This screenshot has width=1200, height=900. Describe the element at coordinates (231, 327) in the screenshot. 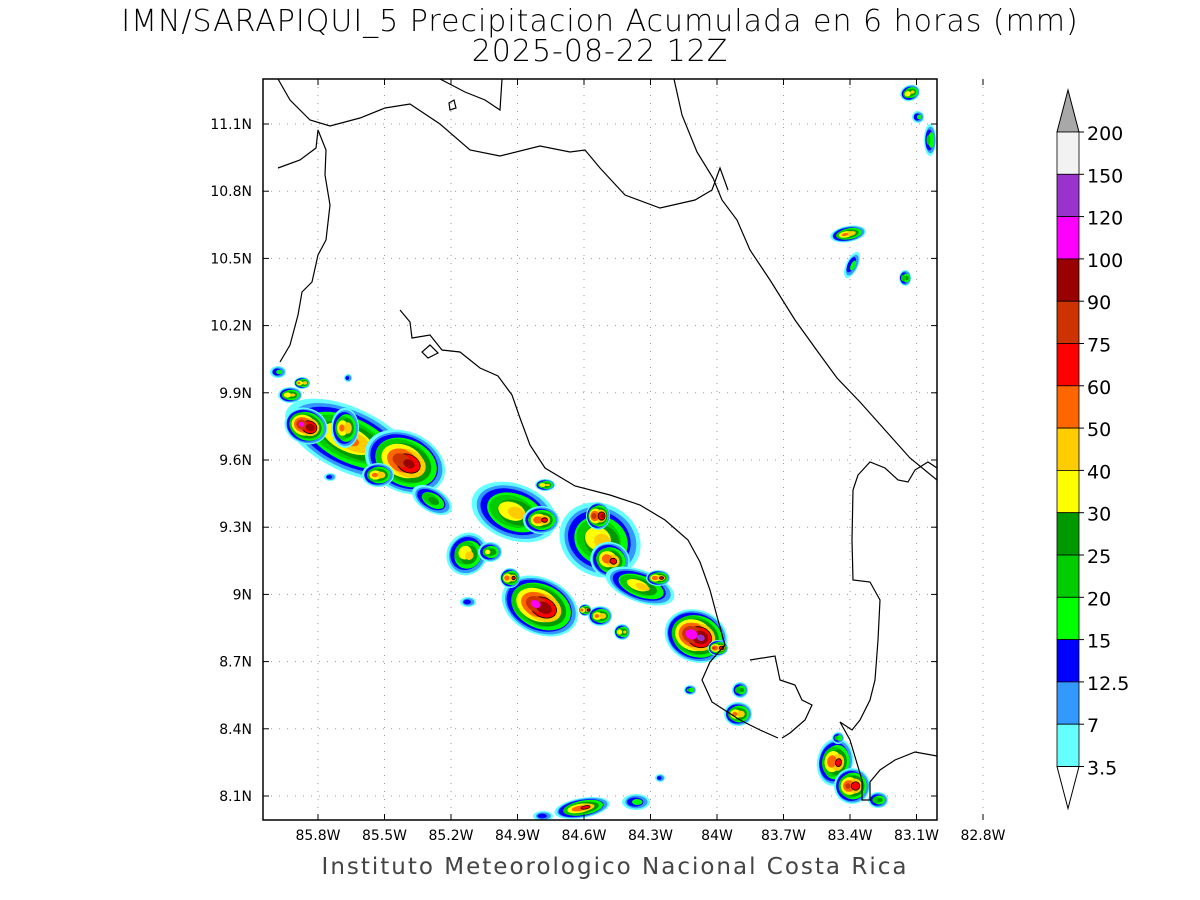

I see `lat-tick-label: 10.2N` at that location.